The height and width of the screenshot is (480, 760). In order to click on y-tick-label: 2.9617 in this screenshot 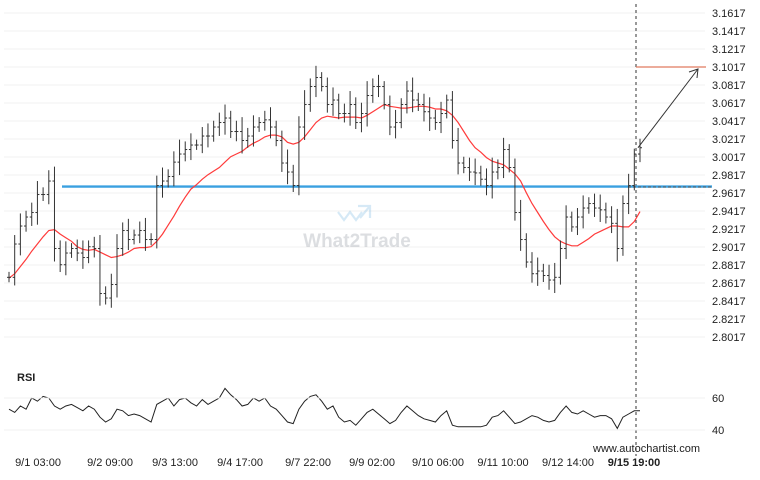, I will do `click(729, 194)`.